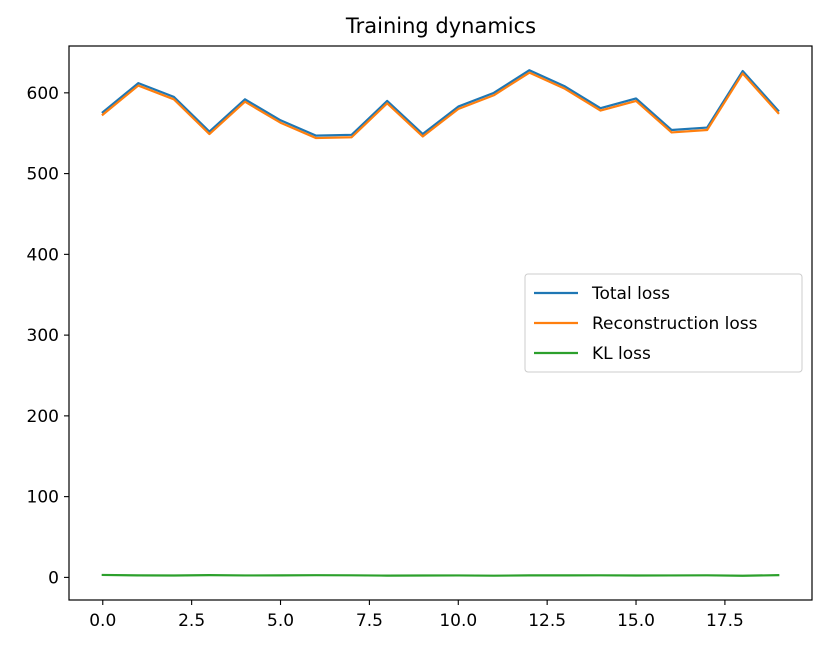 This screenshot has height=650, width=828. I want to click on x-tick-label: 15.0, so click(636, 621).